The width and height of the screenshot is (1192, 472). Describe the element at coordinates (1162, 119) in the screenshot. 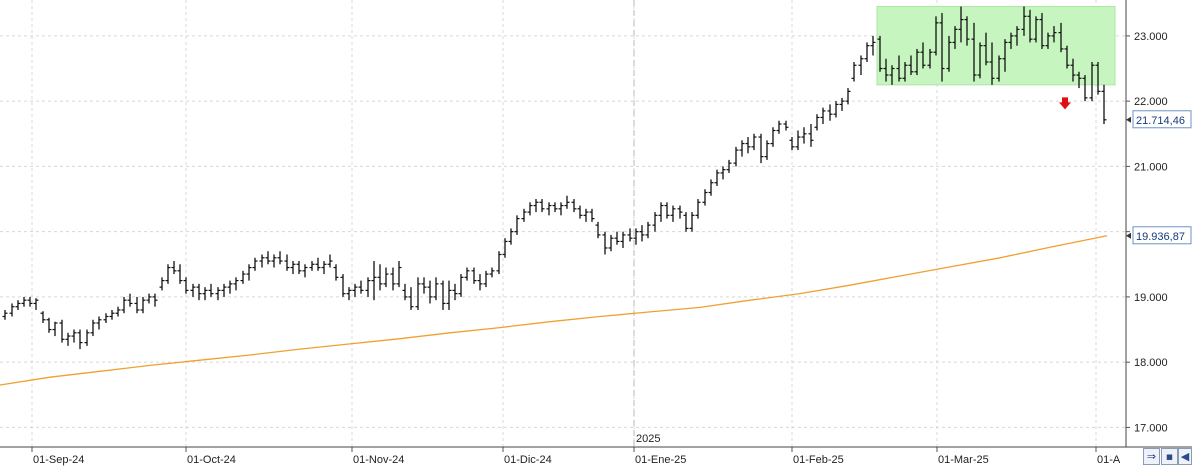

I see `last-price-tag-box` at that location.